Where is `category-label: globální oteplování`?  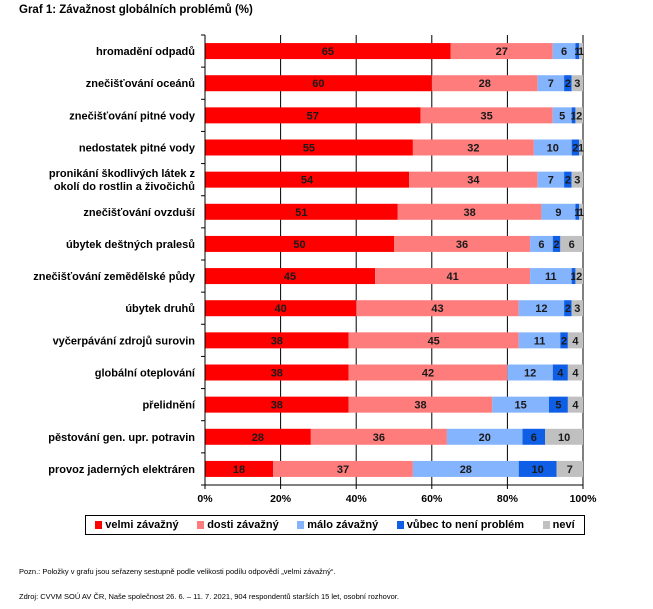
category-label: globální oteplování is located at coordinates (145, 374).